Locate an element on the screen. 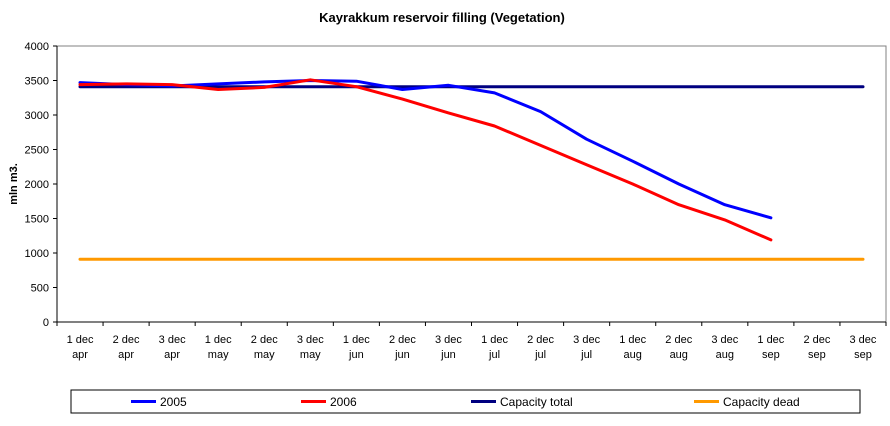  y-tick-label: 3000 is located at coordinates (37, 116).